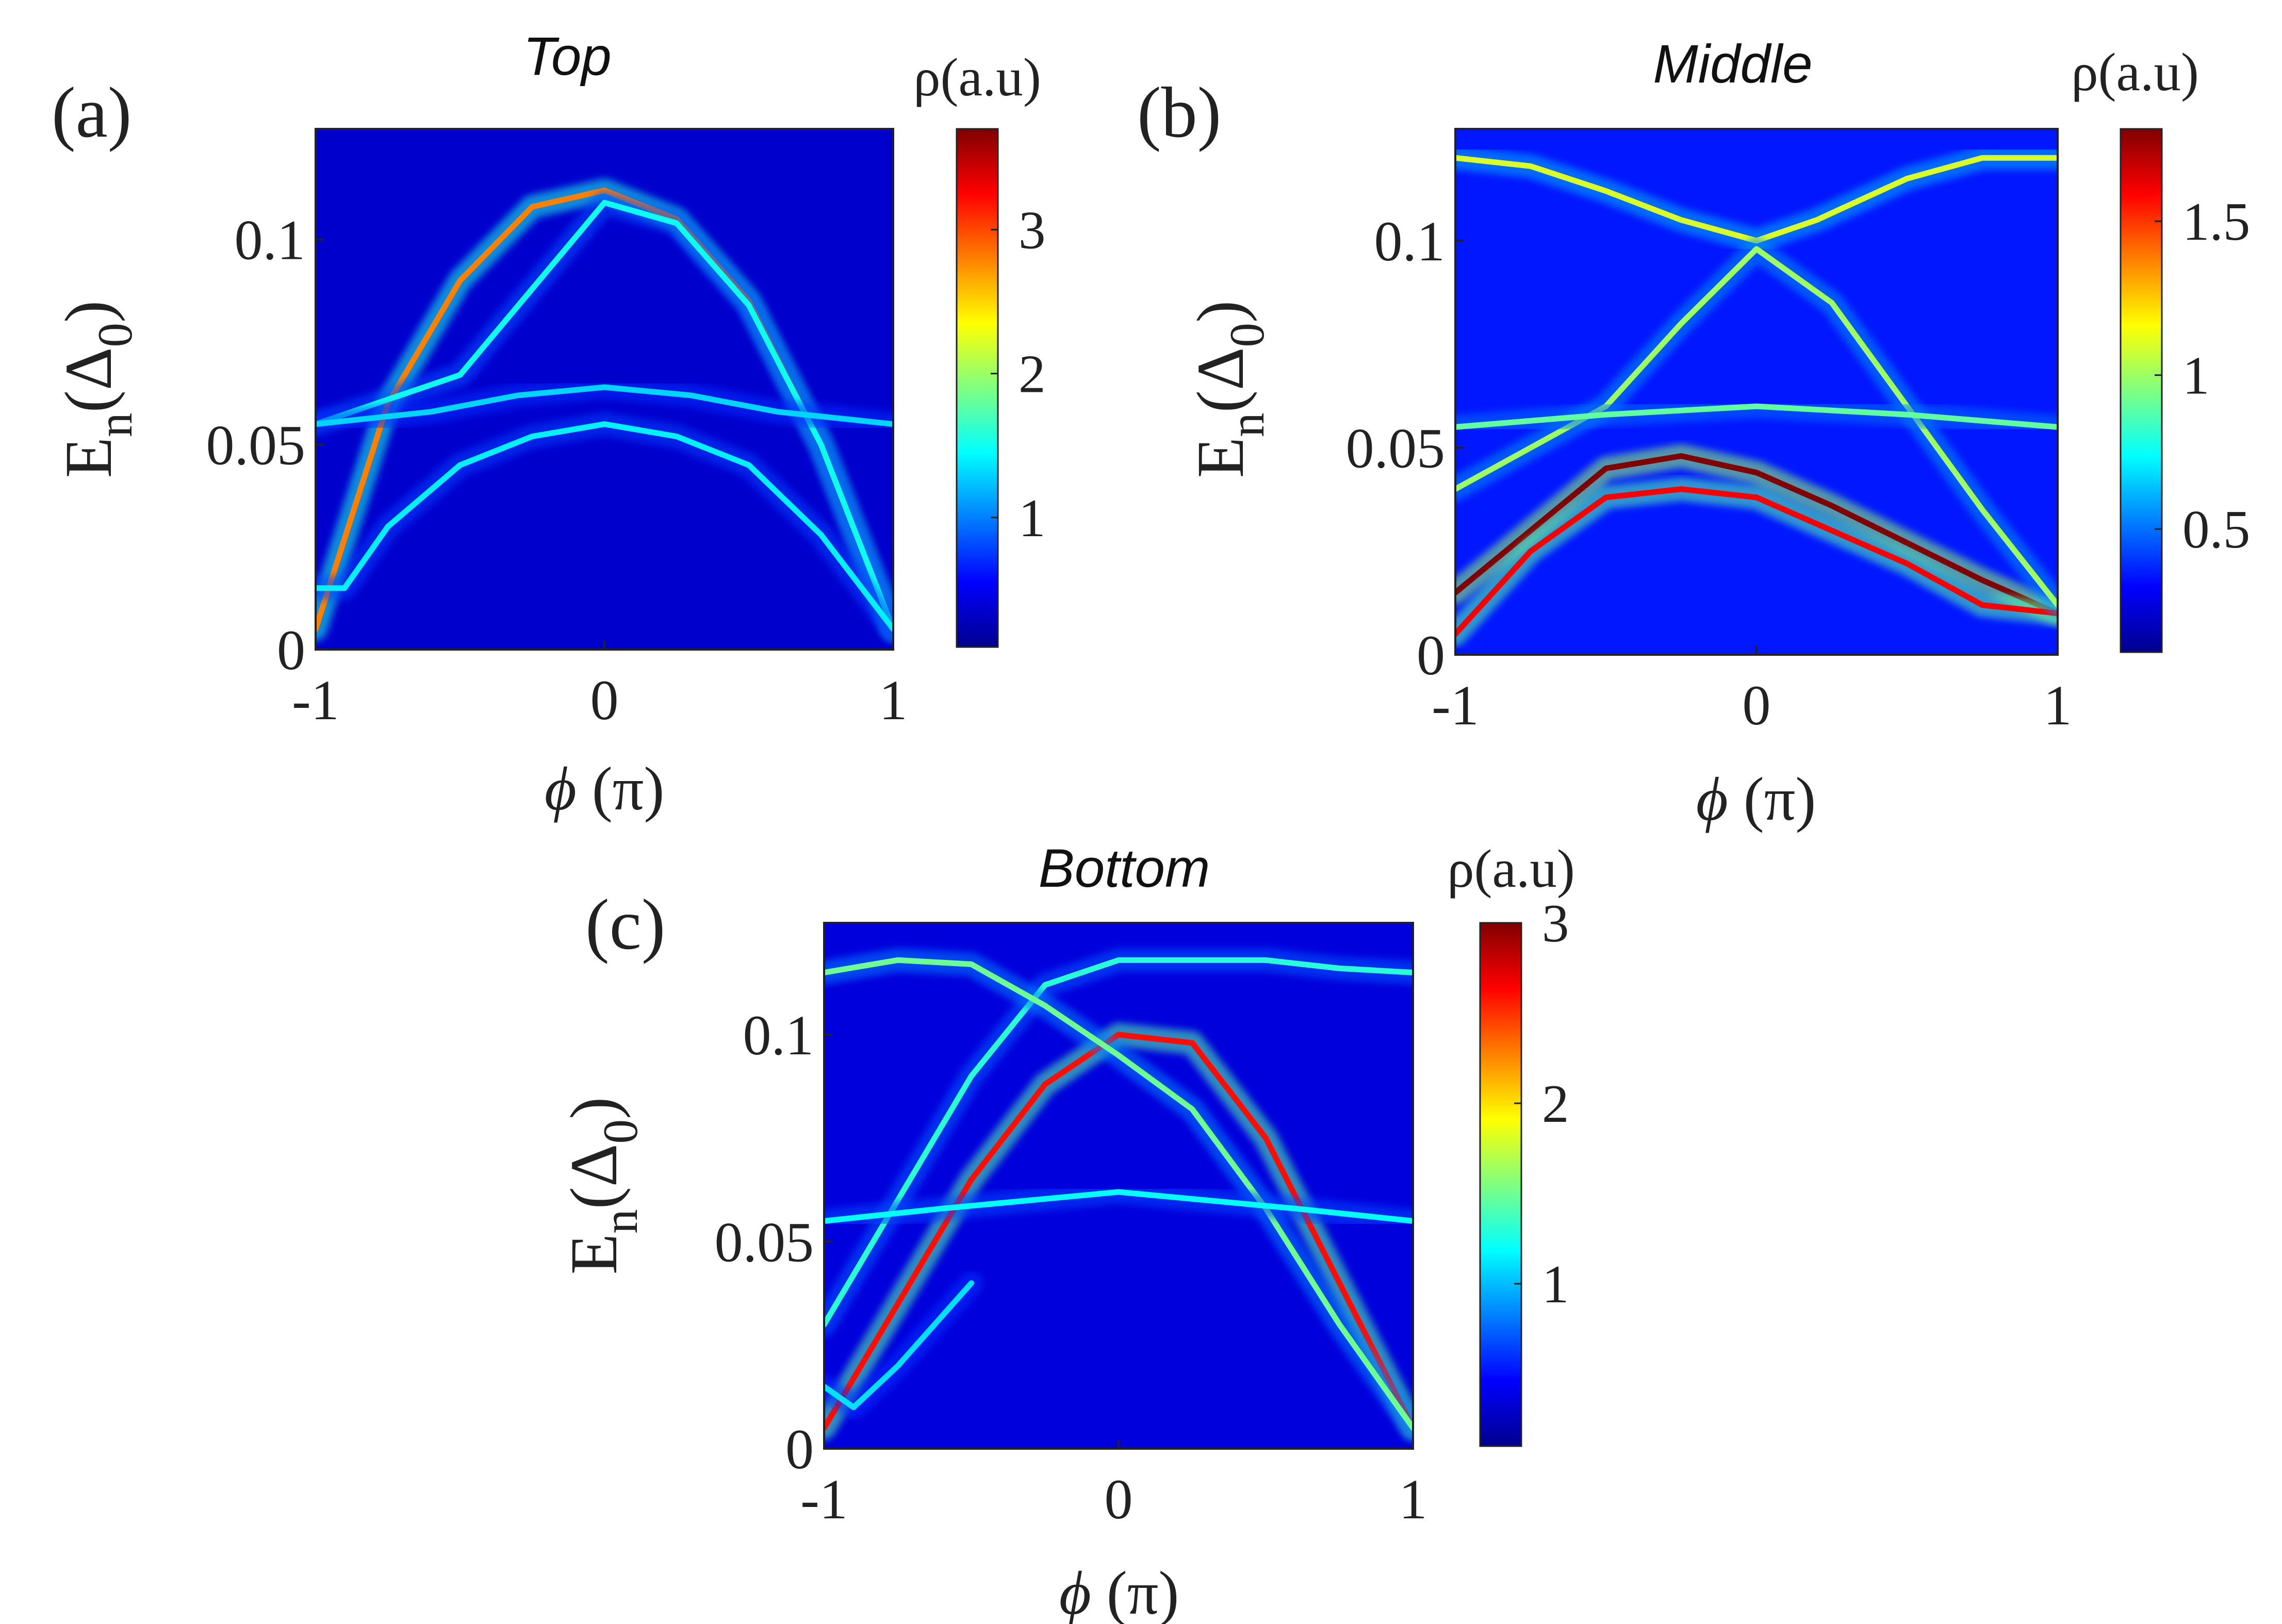 This screenshot has width=2282, height=1624. What do you see at coordinates (1119, 1499) in the screenshot?
I see `x-tick-label-c-1: 0` at bounding box center [1119, 1499].